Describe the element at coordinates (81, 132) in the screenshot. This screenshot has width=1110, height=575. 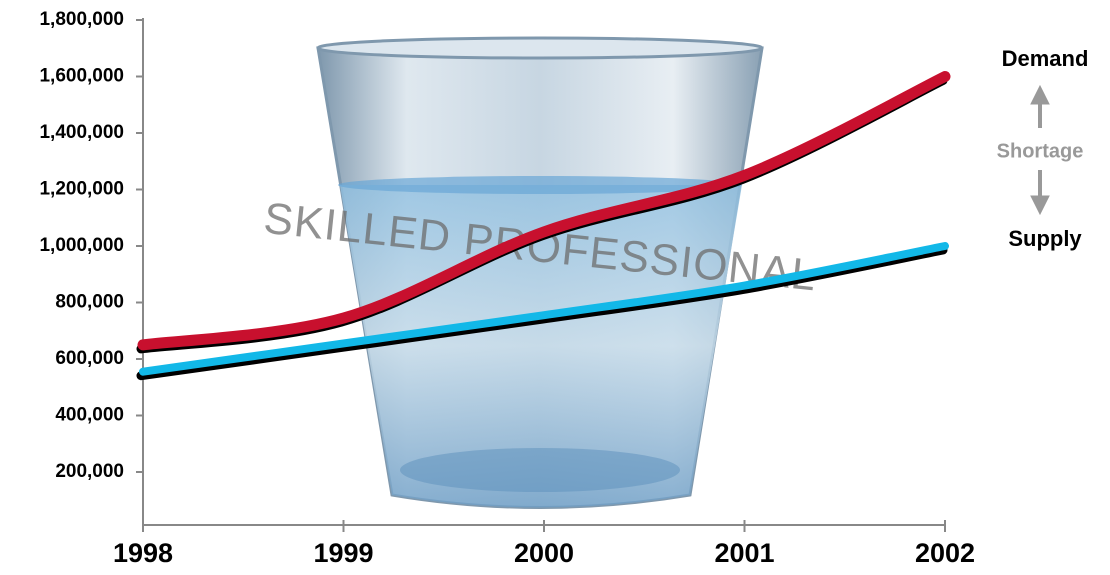
I see `y-tick-label: 1,400,000` at that location.